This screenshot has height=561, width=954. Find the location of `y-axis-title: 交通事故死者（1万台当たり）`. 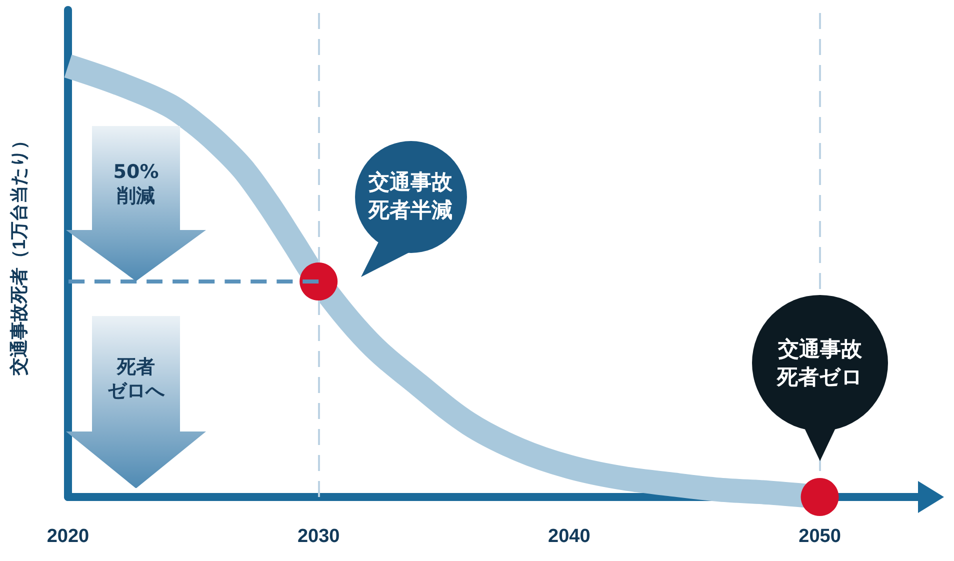

y-axis-title: 交通事故死者（1万台当たり） is located at coordinates (19, 254).